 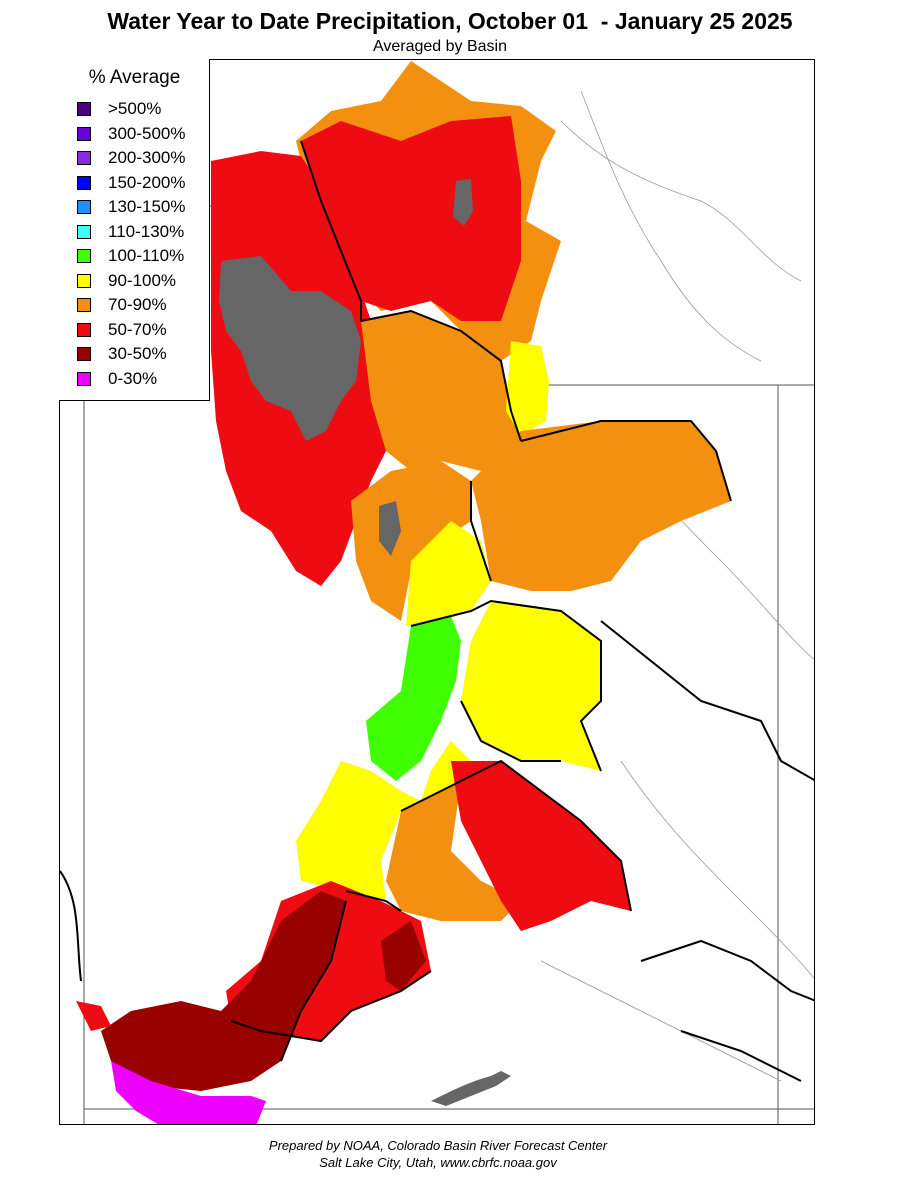 I want to click on basin-bear-weber, so click(x=441, y=391).